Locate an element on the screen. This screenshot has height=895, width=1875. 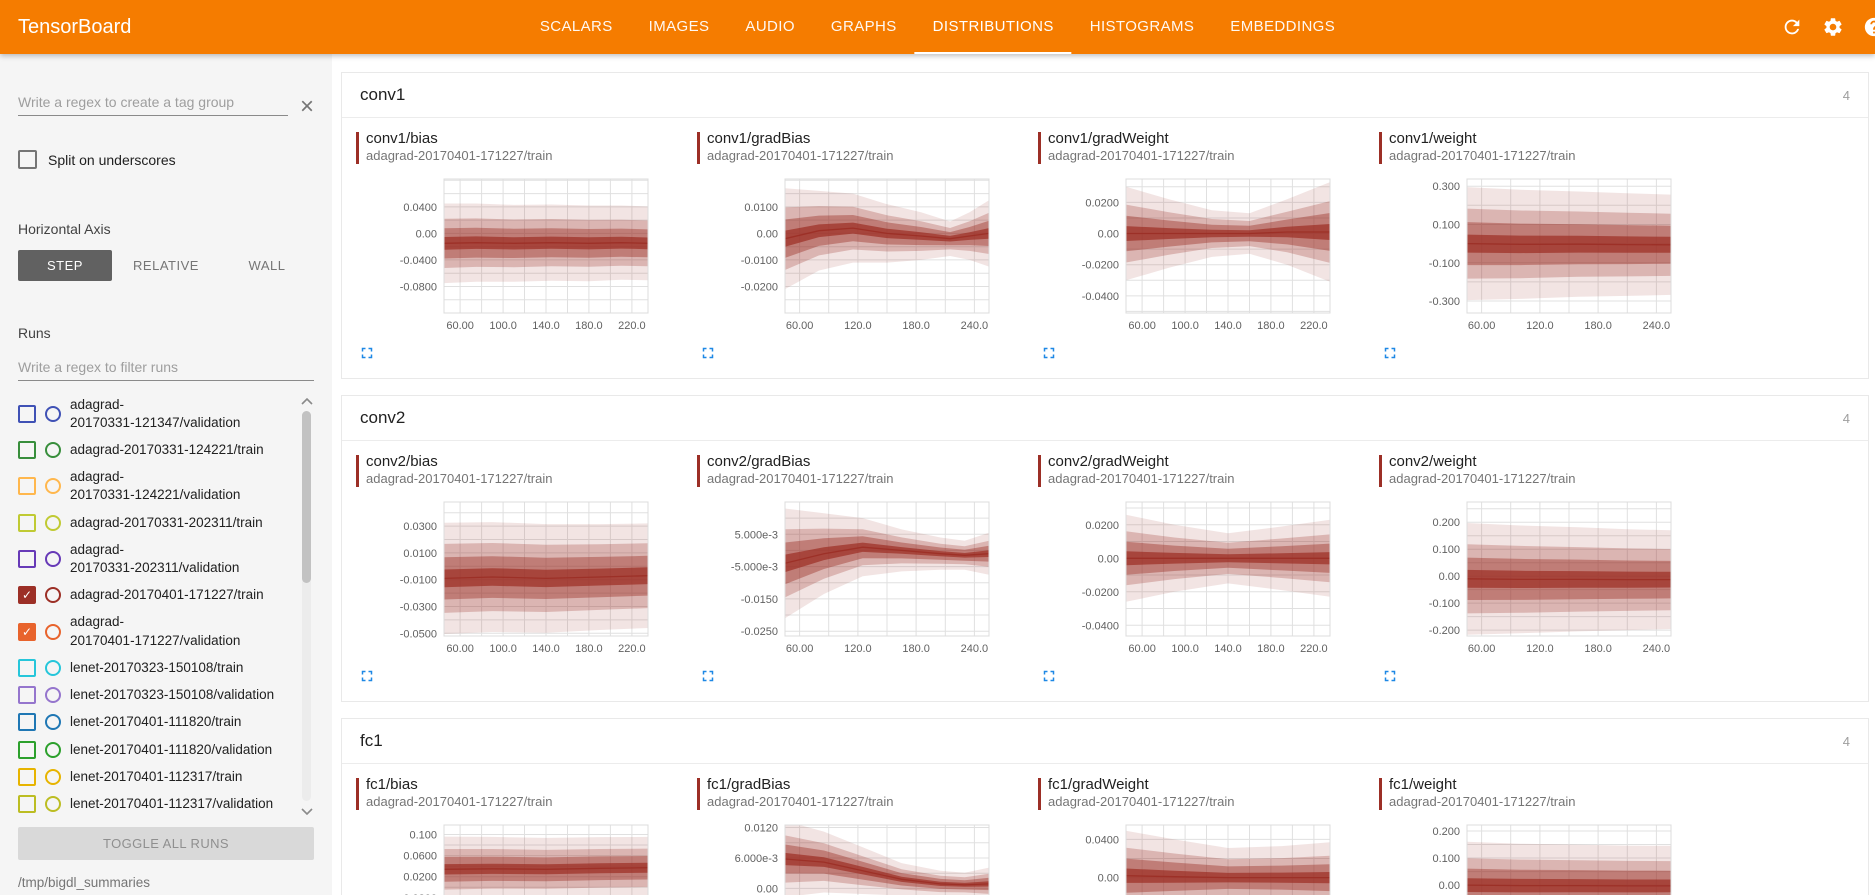
tab-images: IMAGES is located at coordinates (679, 26).